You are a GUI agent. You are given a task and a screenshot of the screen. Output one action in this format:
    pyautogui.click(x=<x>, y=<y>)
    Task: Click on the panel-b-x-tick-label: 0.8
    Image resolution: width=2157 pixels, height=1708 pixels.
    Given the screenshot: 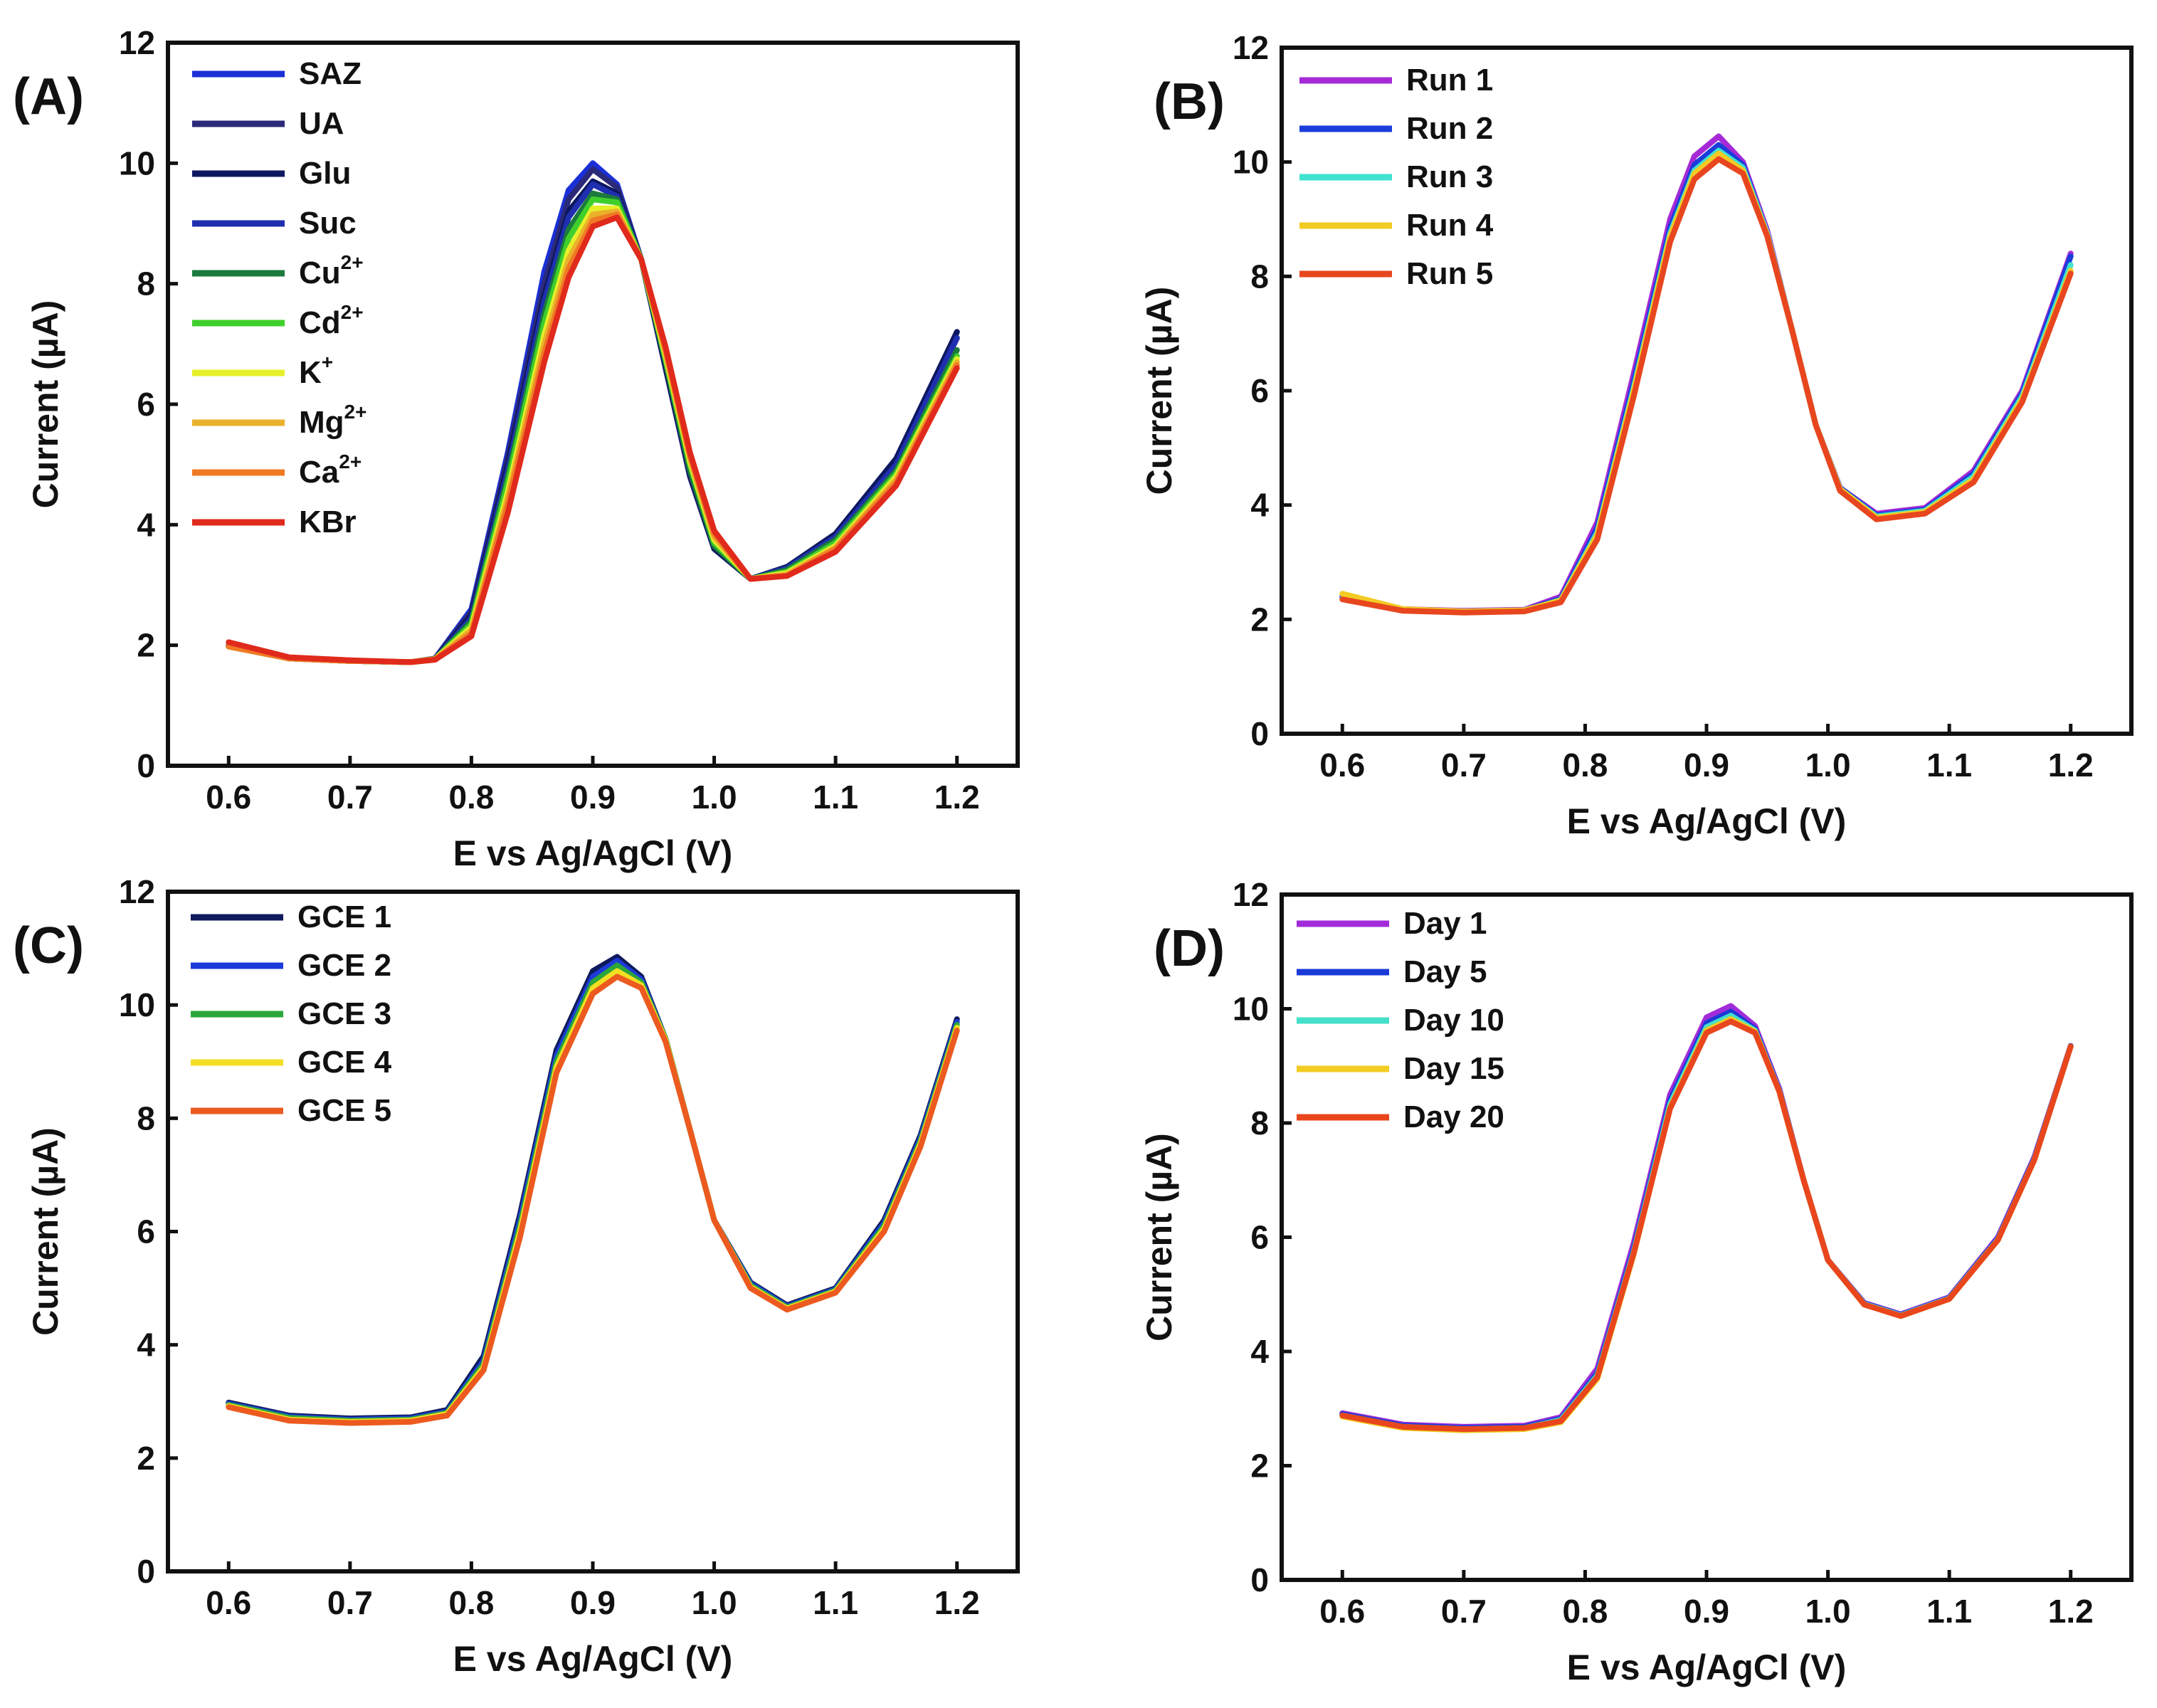 What is the action you would take?
    pyautogui.click(x=1585, y=765)
    